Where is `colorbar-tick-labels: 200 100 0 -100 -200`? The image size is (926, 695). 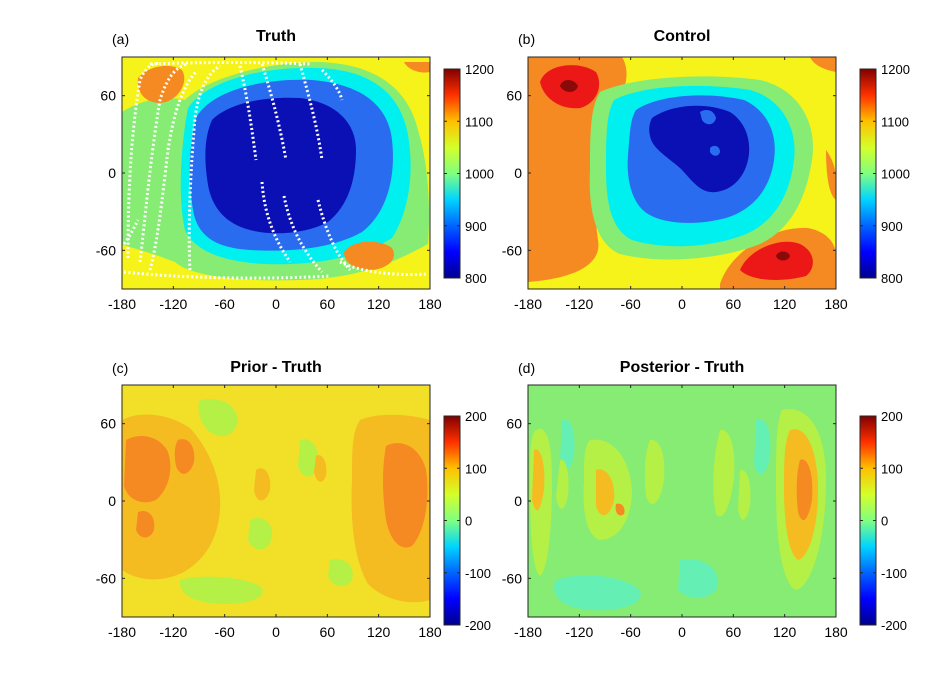 colorbar-tick-labels: 200 100 0 -100 -200 is located at coordinates (883, 521).